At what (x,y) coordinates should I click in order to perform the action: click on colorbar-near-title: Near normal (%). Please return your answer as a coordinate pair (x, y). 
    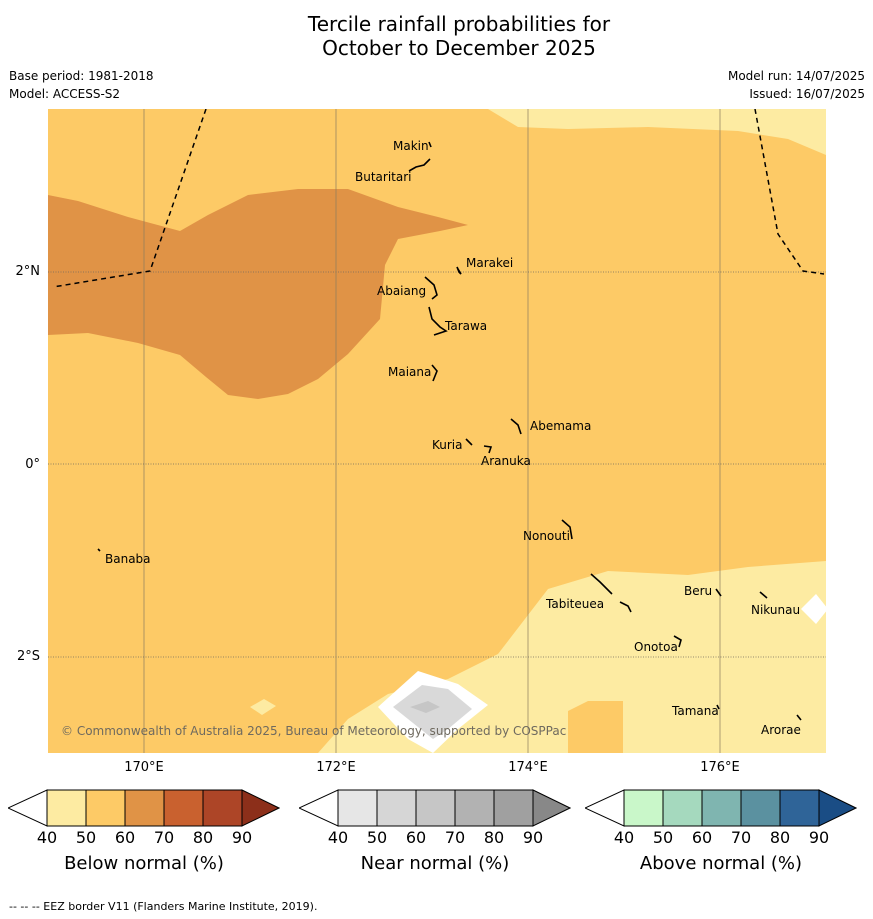
    Looking at the image, I should click on (435, 863).